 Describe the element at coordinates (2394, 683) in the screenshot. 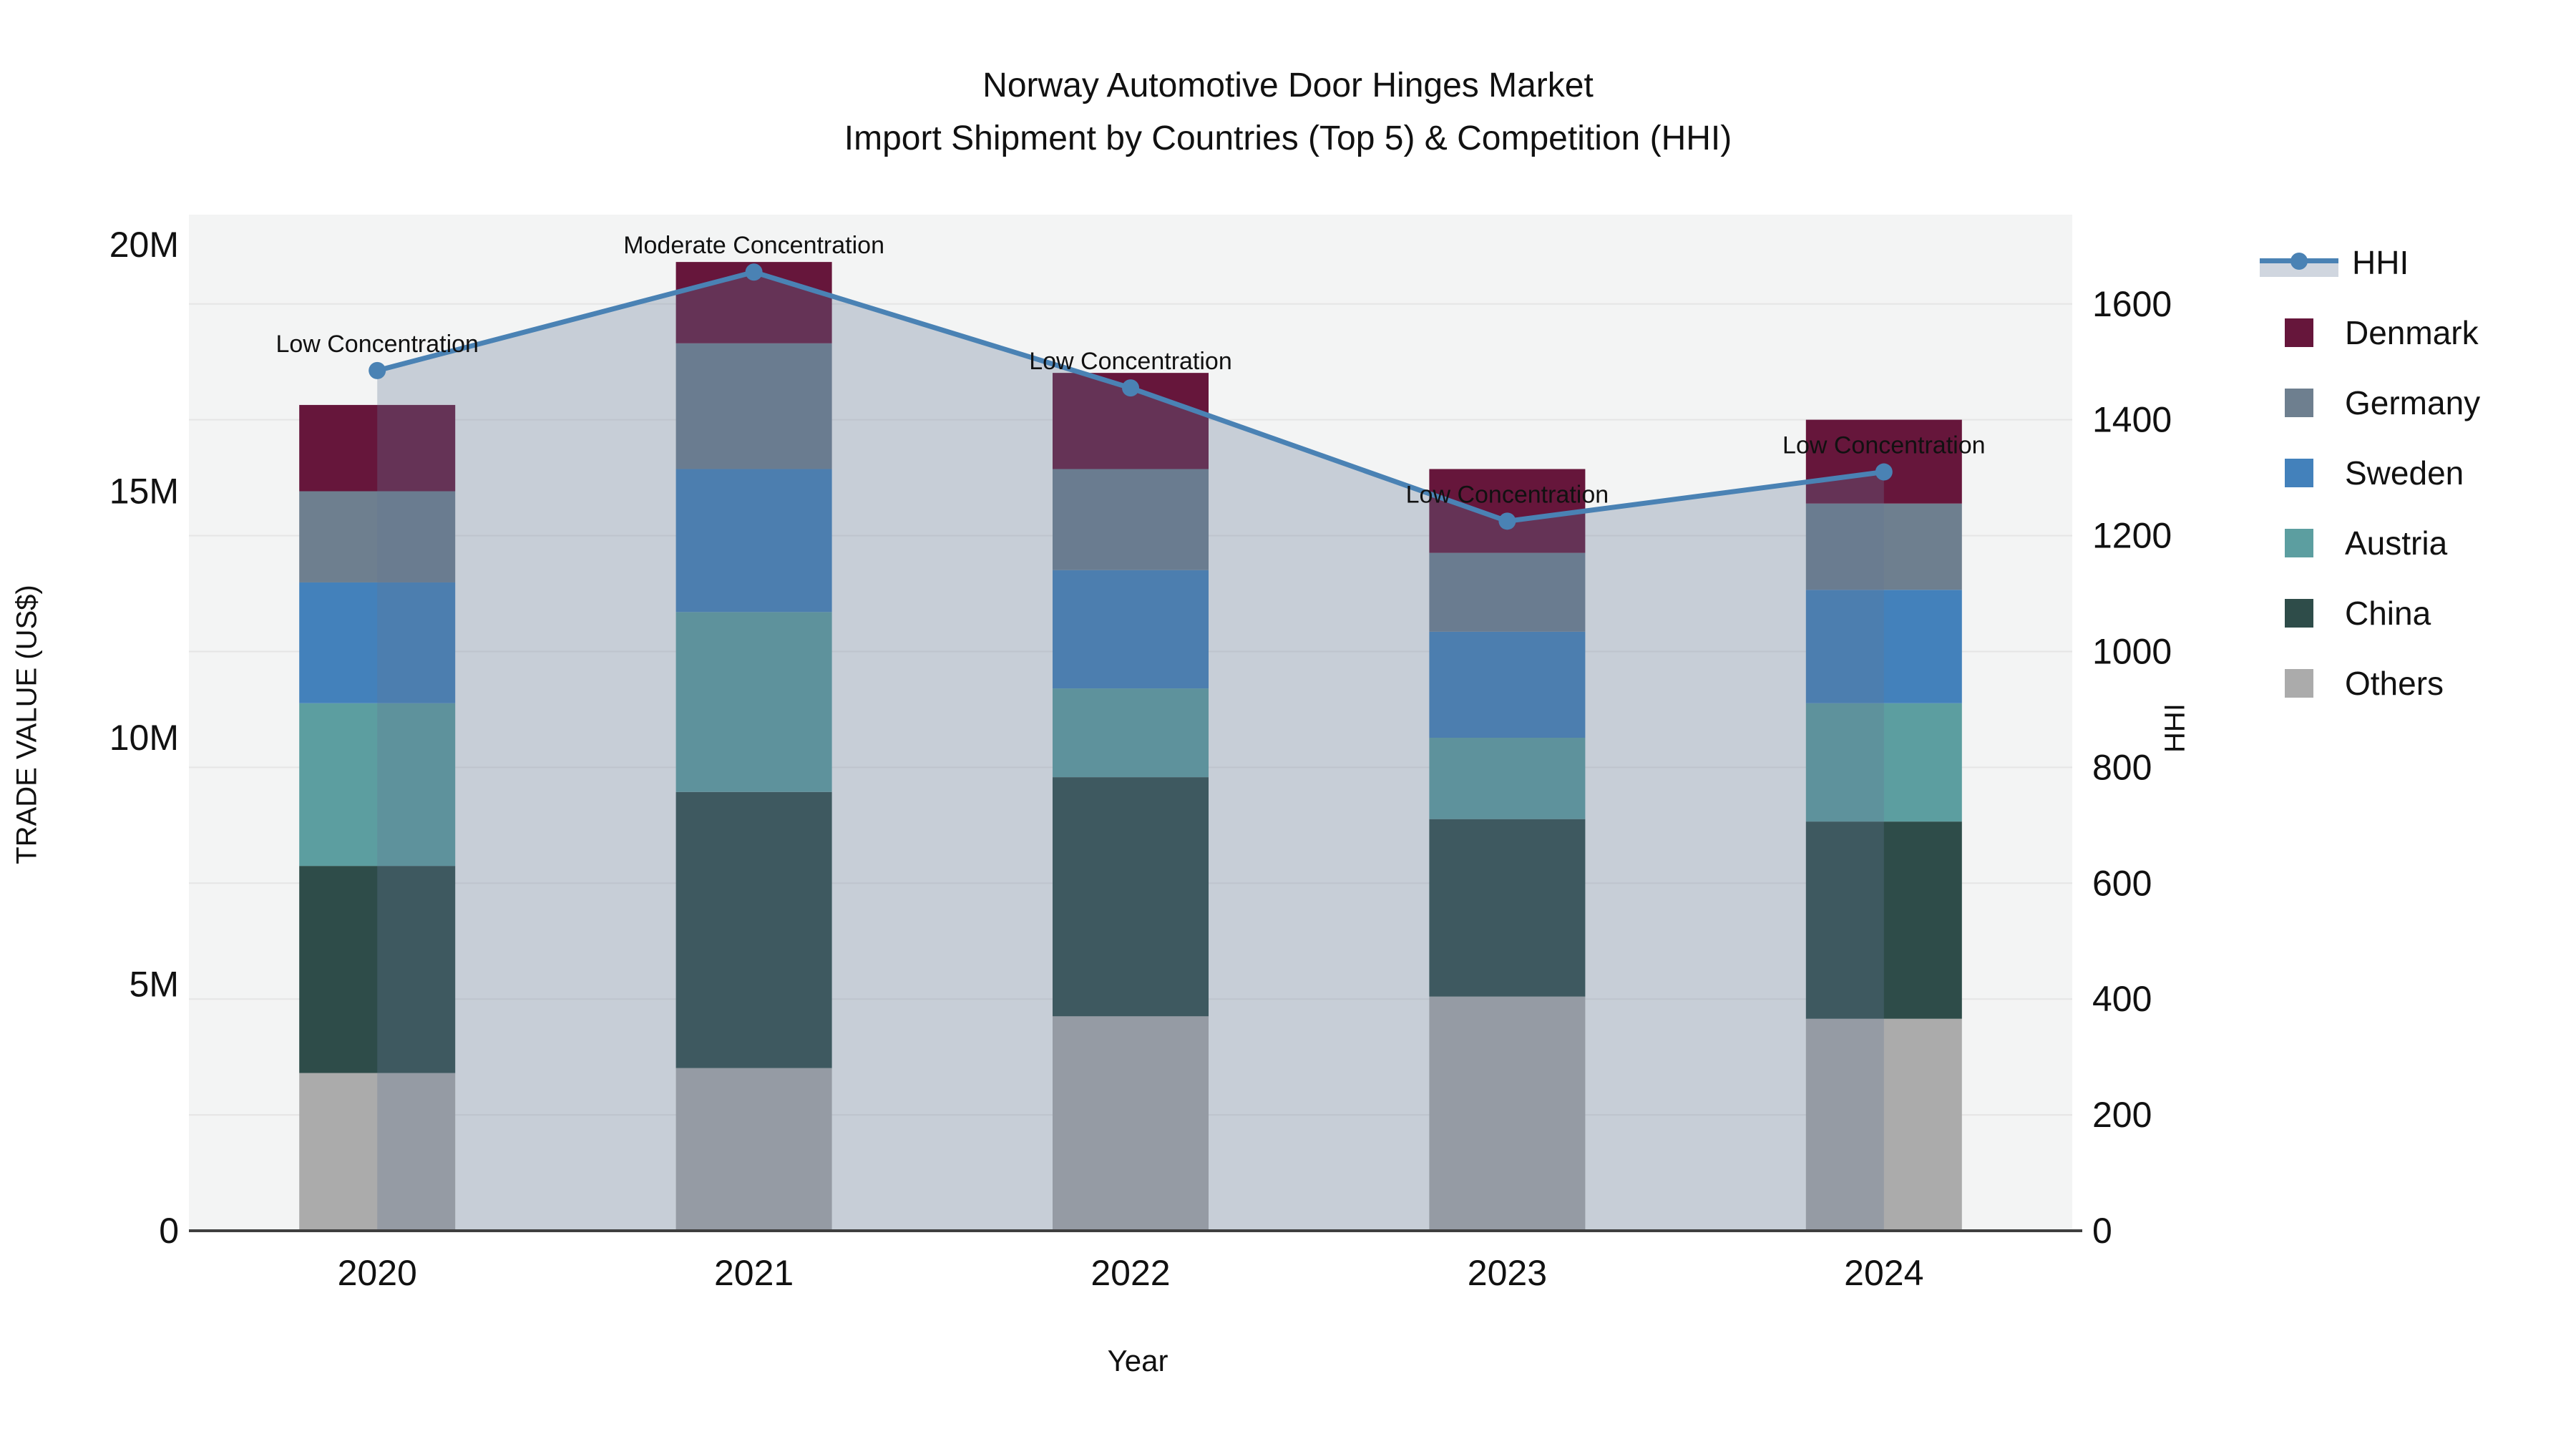

I see `legend-label: Others` at that location.